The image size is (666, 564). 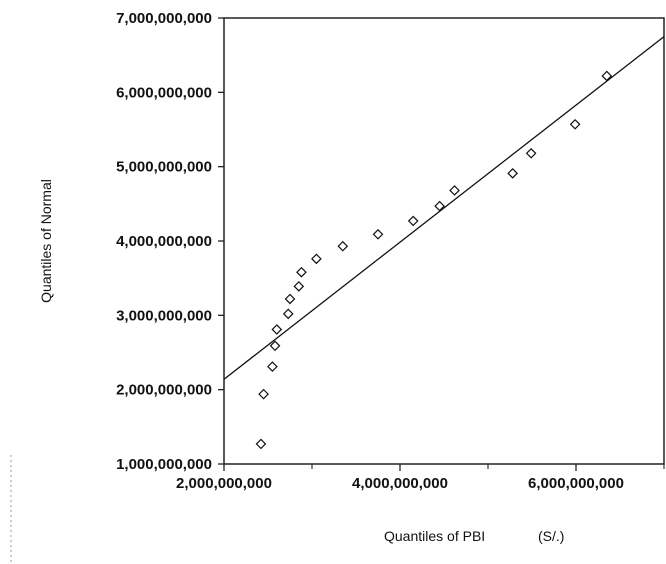 I want to click on y-tick-label: 5,000,000,000, so click(x=164, y=167).